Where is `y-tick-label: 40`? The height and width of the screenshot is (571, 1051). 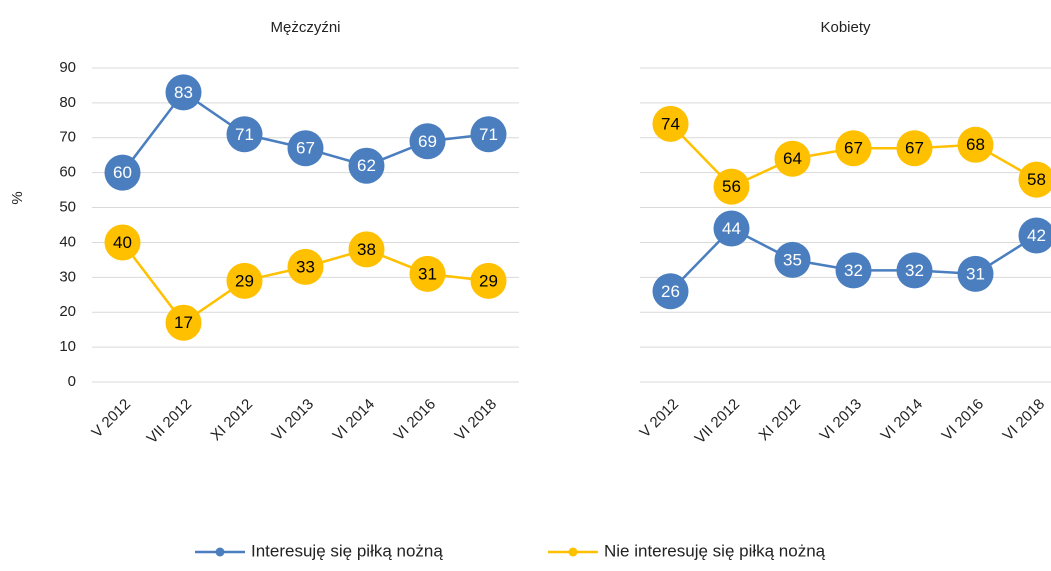 y-tick-label: 40 is located at coordinates (67, 241).